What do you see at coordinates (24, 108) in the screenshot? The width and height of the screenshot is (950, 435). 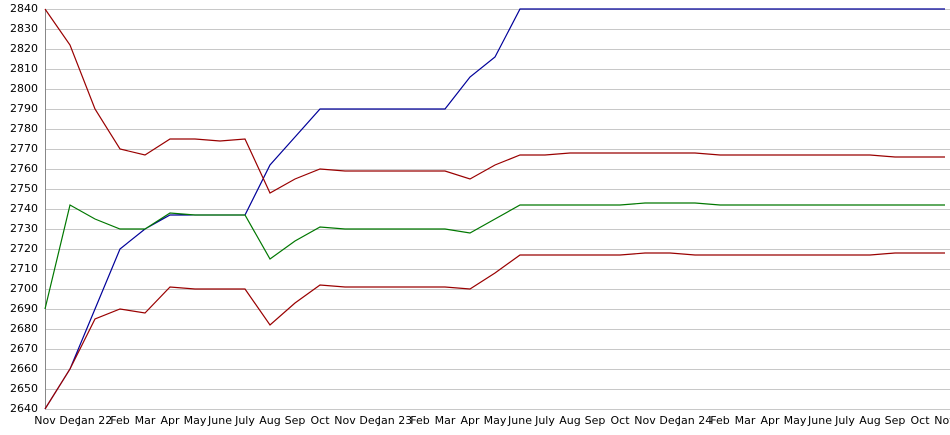 I see `y-tick-label: 2790` at bounding box center [24, 108].